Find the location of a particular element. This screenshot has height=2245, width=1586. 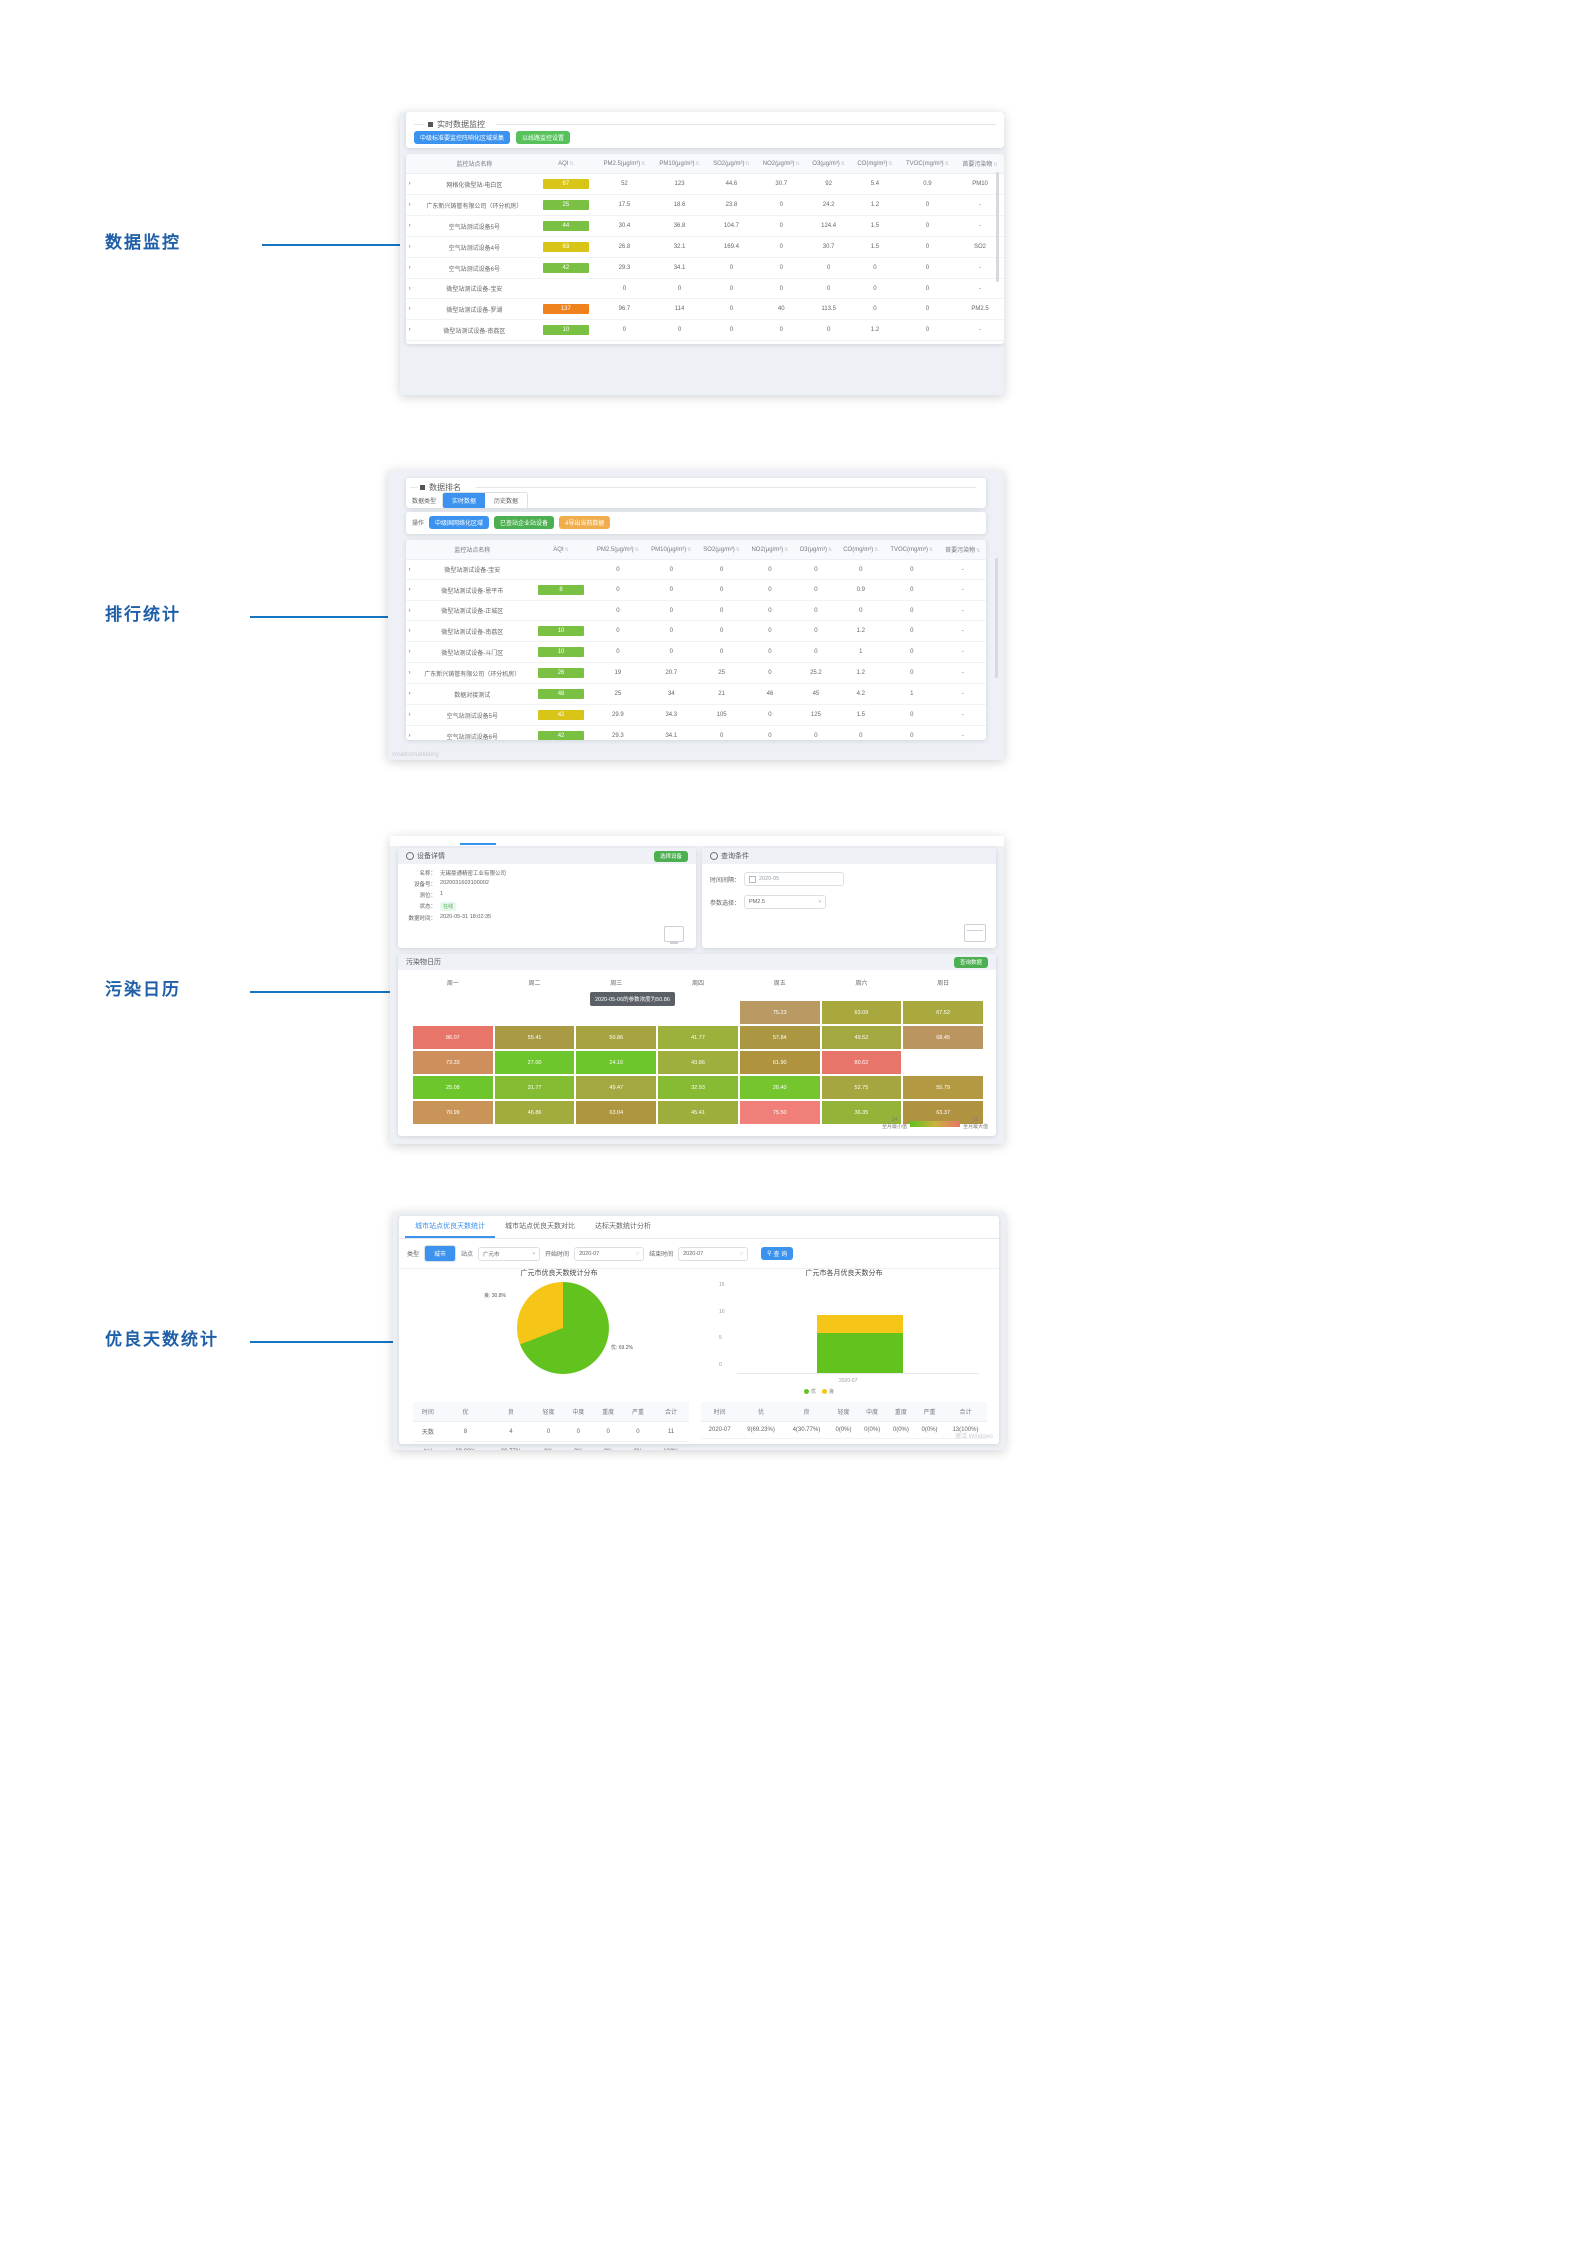

table-col-2: PM2.5(μg/m³)⇅ is located at coordinates (624, 164).